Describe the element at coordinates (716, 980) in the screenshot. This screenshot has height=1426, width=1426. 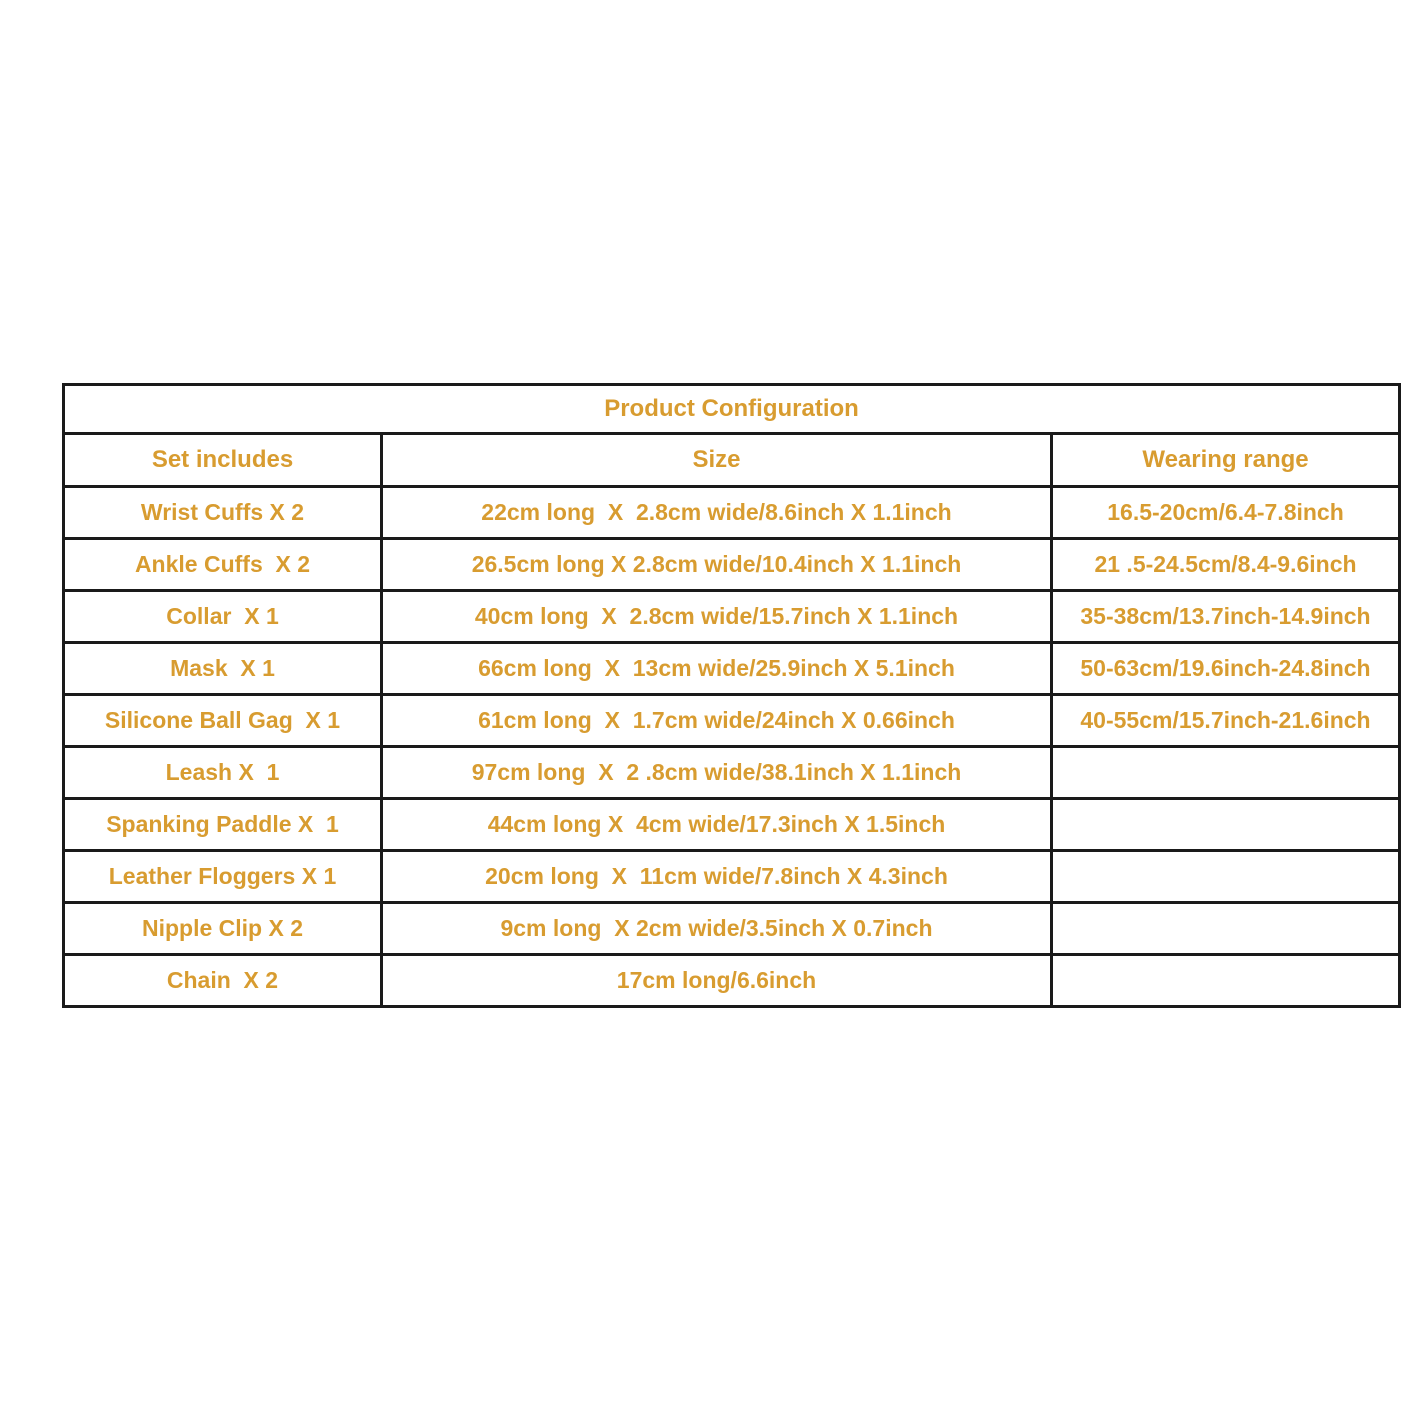
I see `cell-size: 17cm long/6.6inch` at that location.